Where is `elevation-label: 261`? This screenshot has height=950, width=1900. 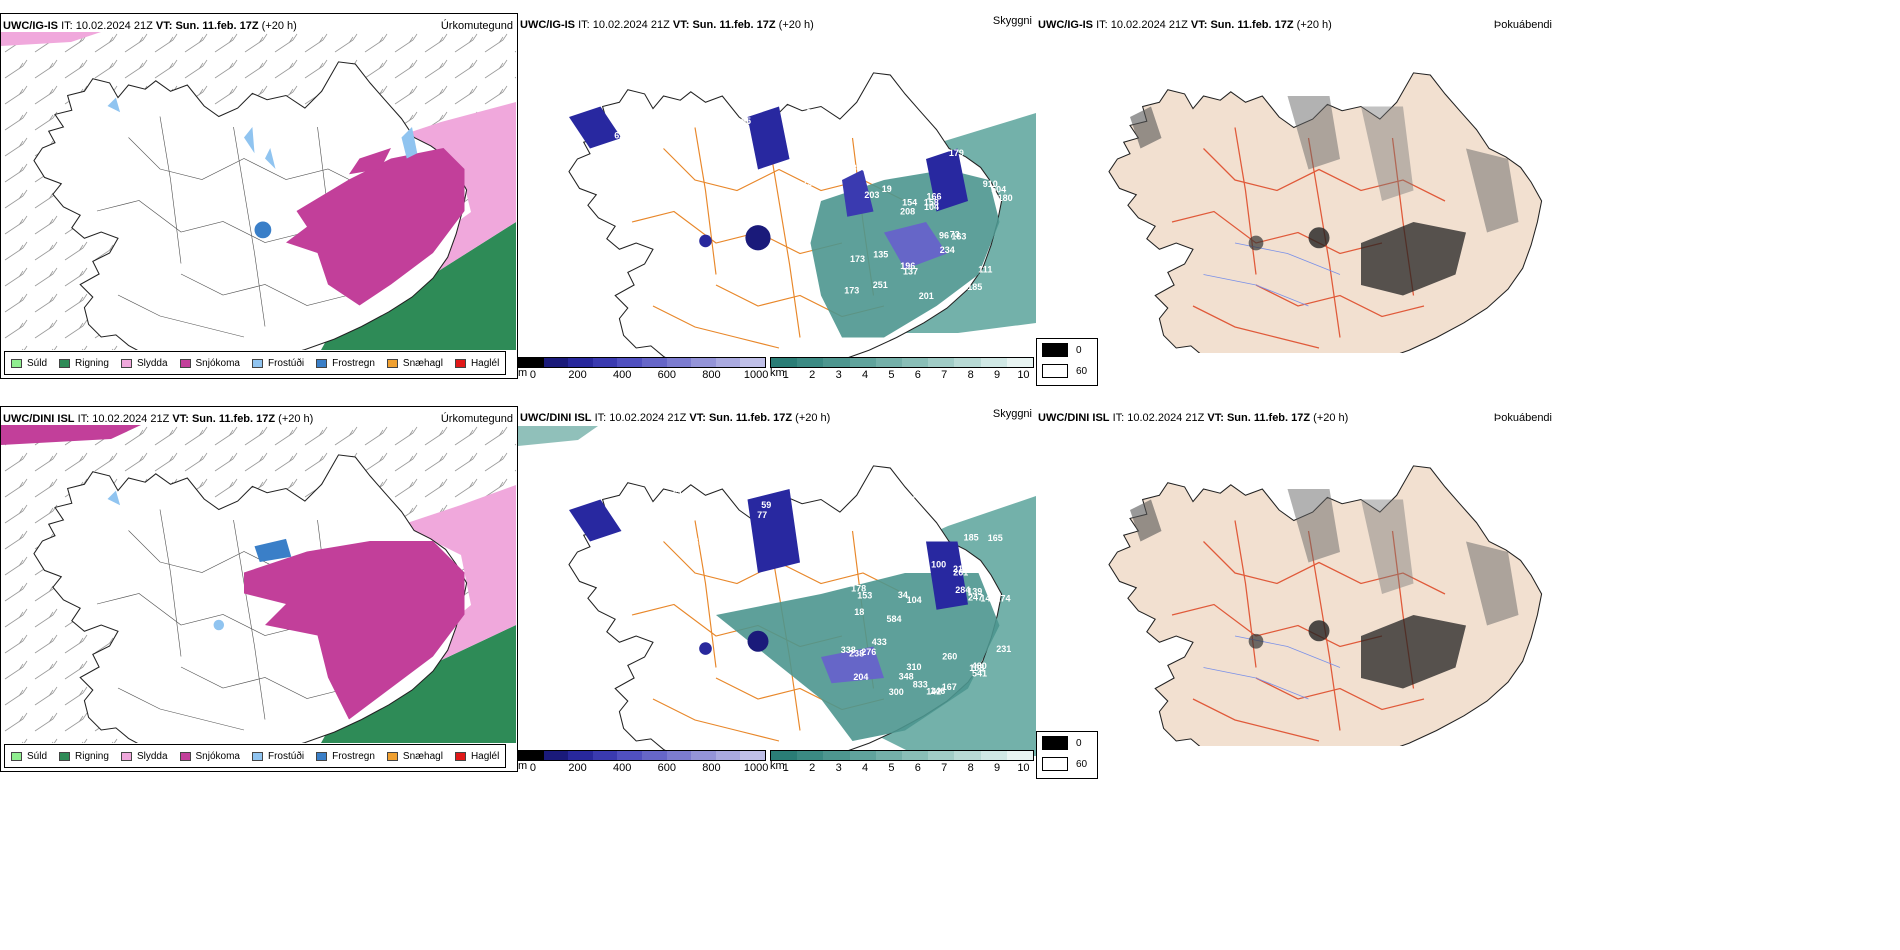 elevation-label: 261 is located at coordinates (960, 573).